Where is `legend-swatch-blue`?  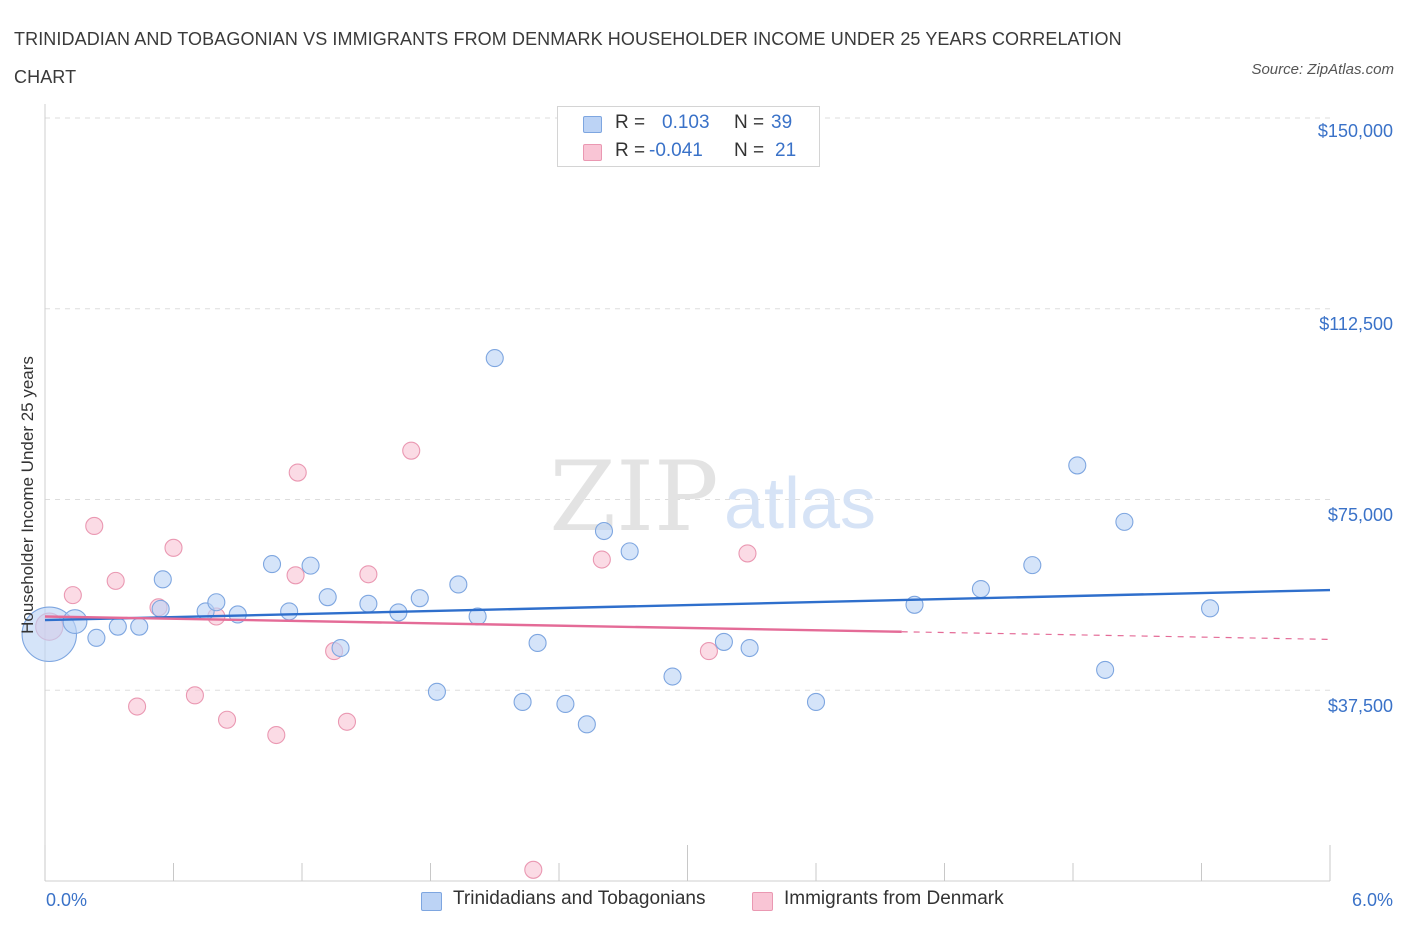
legend-swatch-blue is located at coordinates (592, 124).